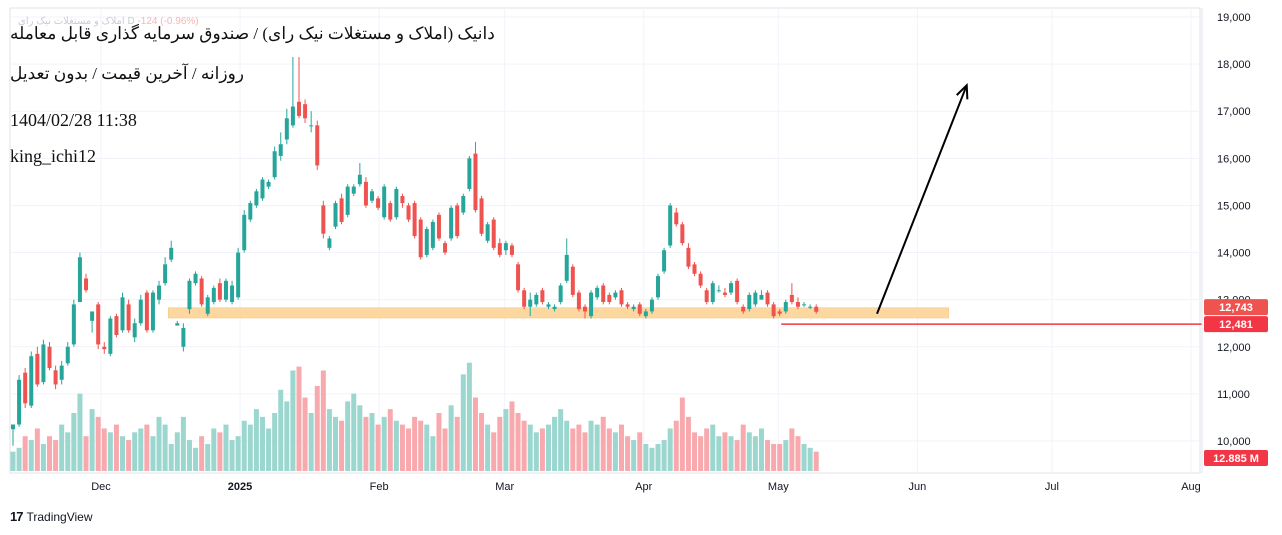  What do you see at coordinates (51, 516) in the screenshot?
I see `tradingview-brand: 17 TradingView` at bounding box center [51, 516].